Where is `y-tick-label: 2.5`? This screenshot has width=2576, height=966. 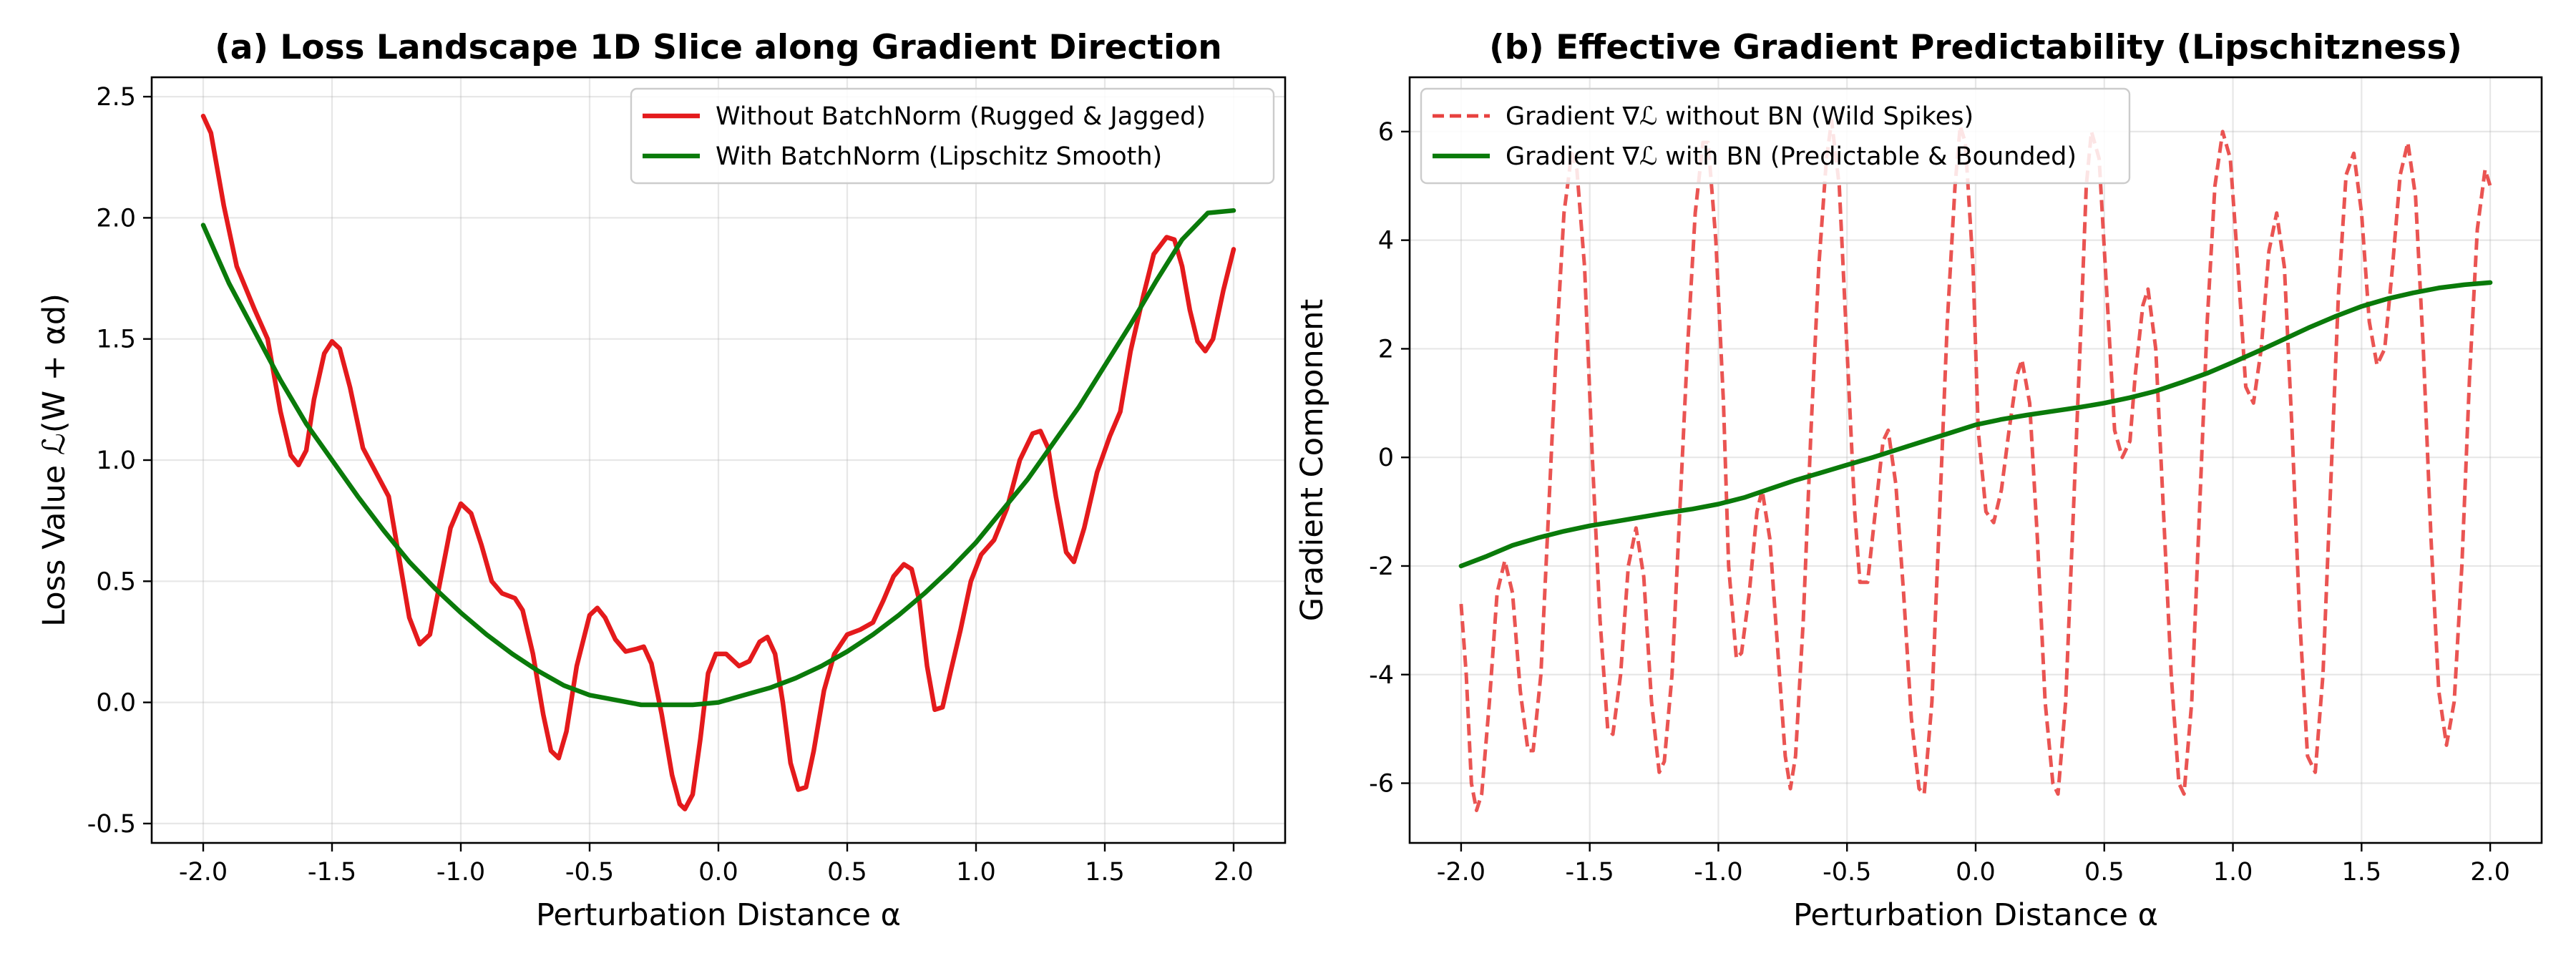
y-tick-label: 2.5 is located at coordinates (116, 97).